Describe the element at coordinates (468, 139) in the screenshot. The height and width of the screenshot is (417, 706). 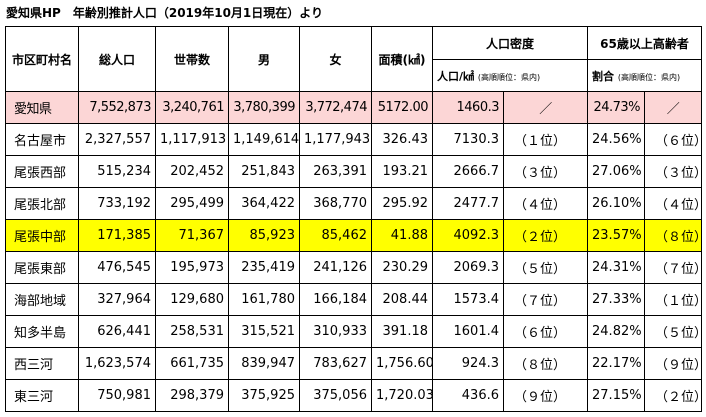
I see `cell-density: 7130.3` at that location.